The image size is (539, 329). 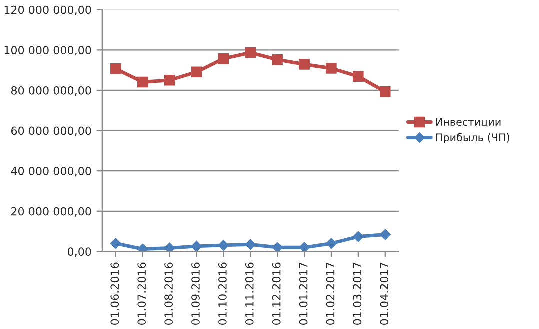 I want to click on x-tick-label: 01.10.2016, so click(x=222, y=293).